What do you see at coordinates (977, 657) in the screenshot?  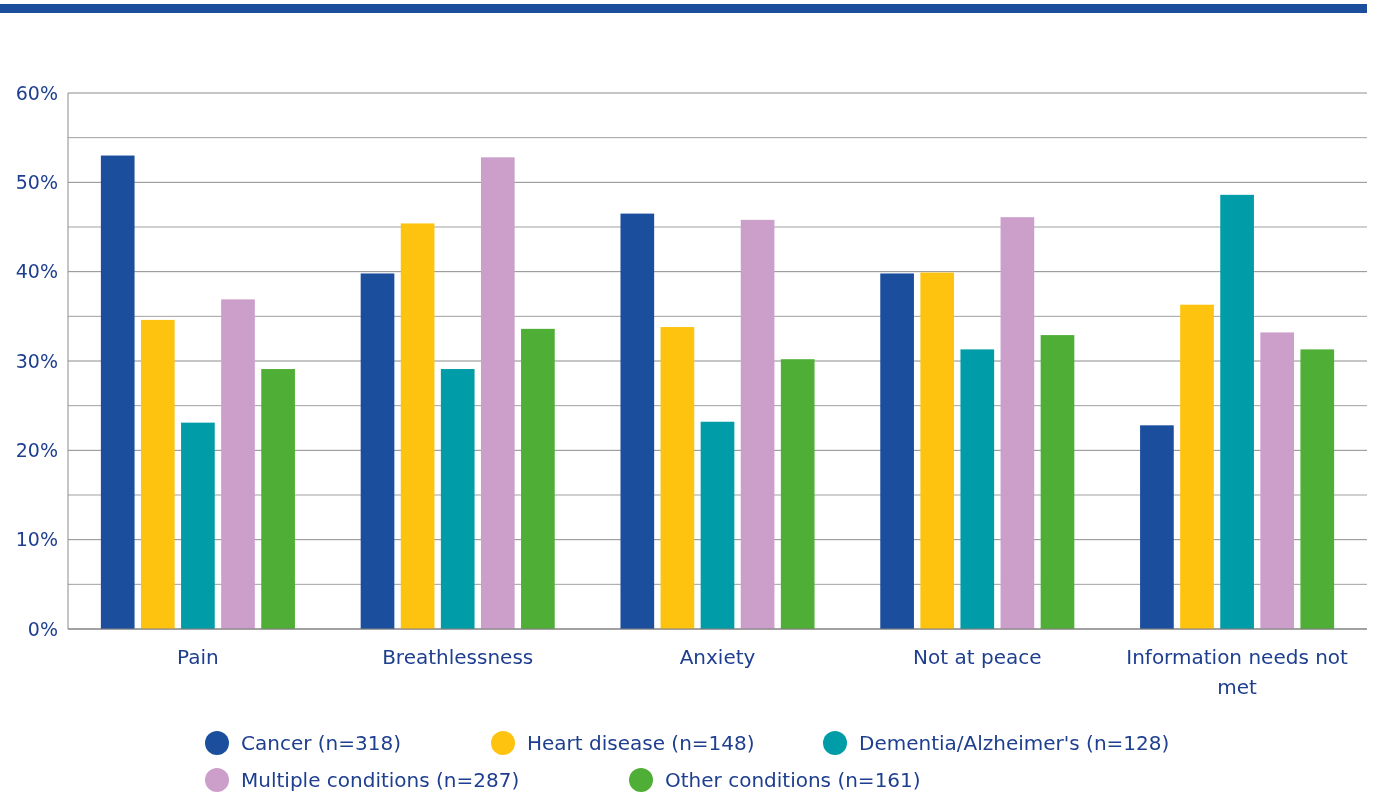 I see `x-tick-label: Not at peace` at bounding box center [977, 657].